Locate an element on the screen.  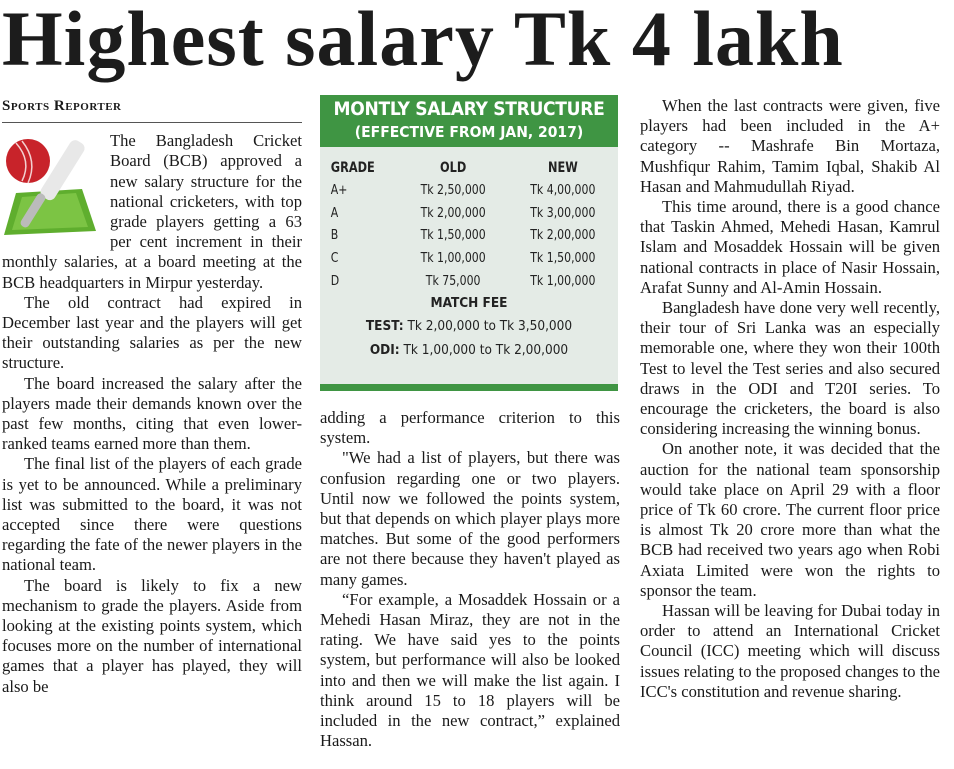
table-row: B Tk 1,50,000 Tk 2,00,000 is located at coordinates (469, 235).